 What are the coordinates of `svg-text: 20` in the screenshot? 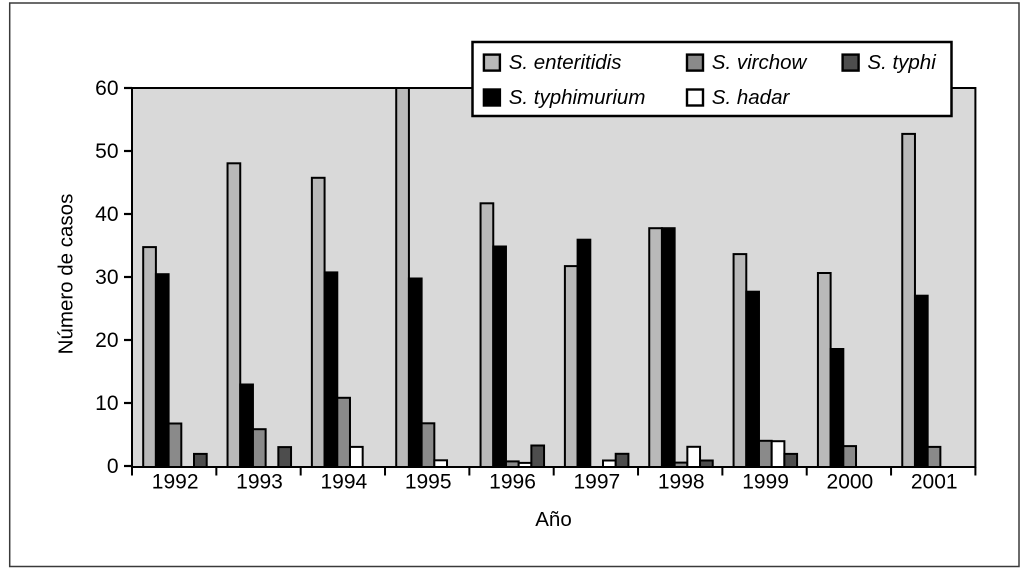 It's located at (106, 340).